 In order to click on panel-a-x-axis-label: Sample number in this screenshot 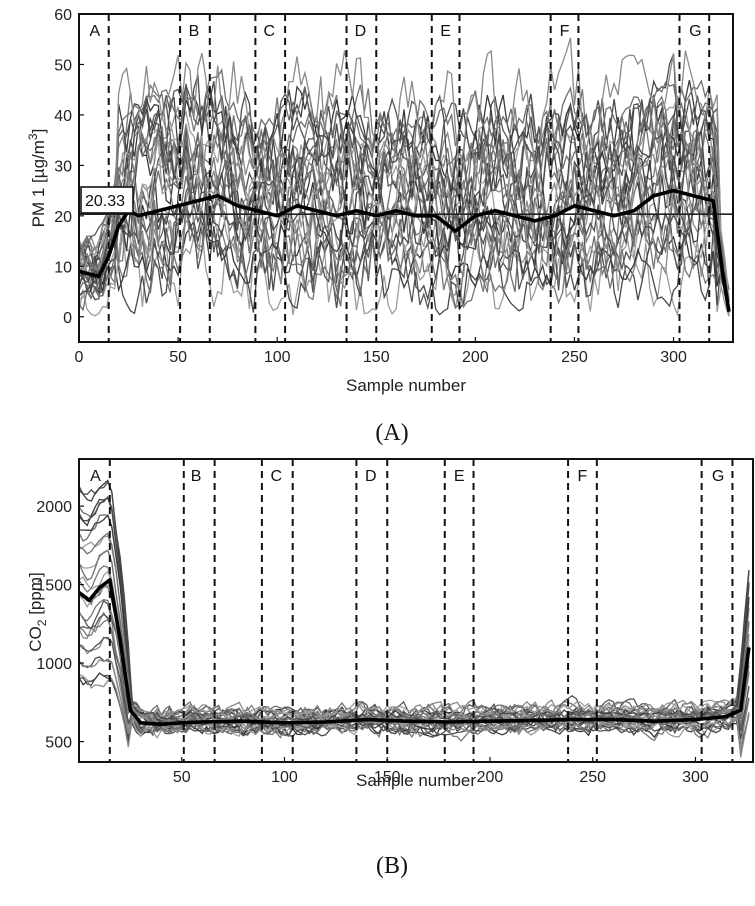, I will do `click(406, 385)`.